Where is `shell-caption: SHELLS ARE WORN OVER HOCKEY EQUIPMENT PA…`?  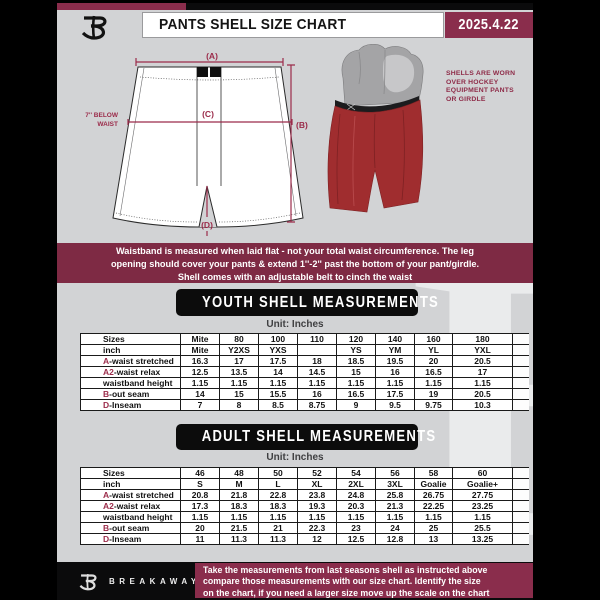
shell-caption: SHELLS ARE WORN OVER HOCKEY EQUIPMENT PA… is located at coordinates (492, 87).